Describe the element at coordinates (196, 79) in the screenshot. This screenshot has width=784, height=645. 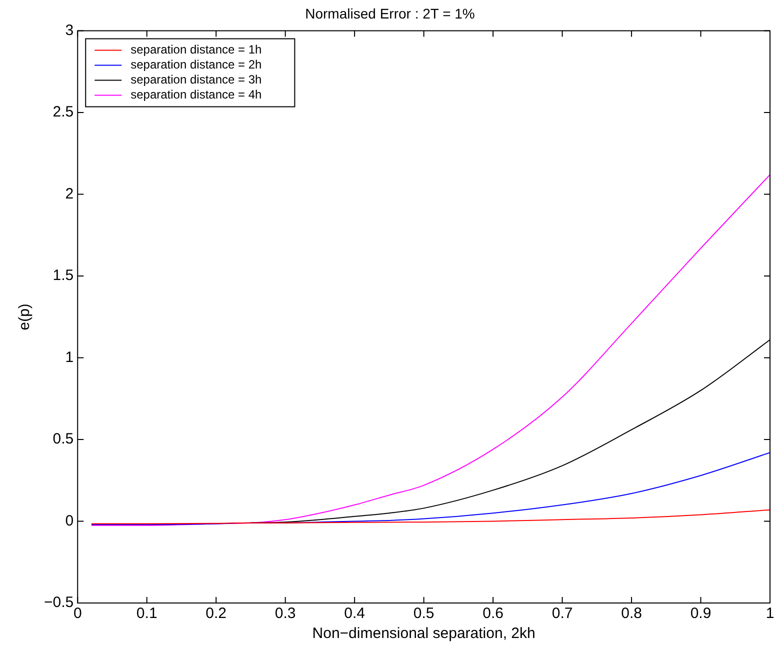
I see `legend-label: separation distance = 3h` at that location.